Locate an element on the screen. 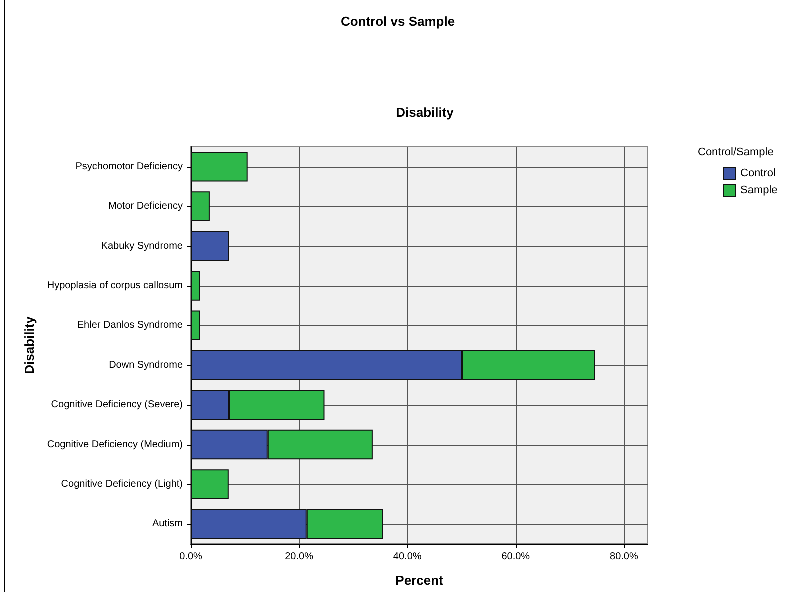 Image resolution: width=796 pixels, height=592 pixels. chart-title: Control vs Sample is located at coordinates (398, 21).